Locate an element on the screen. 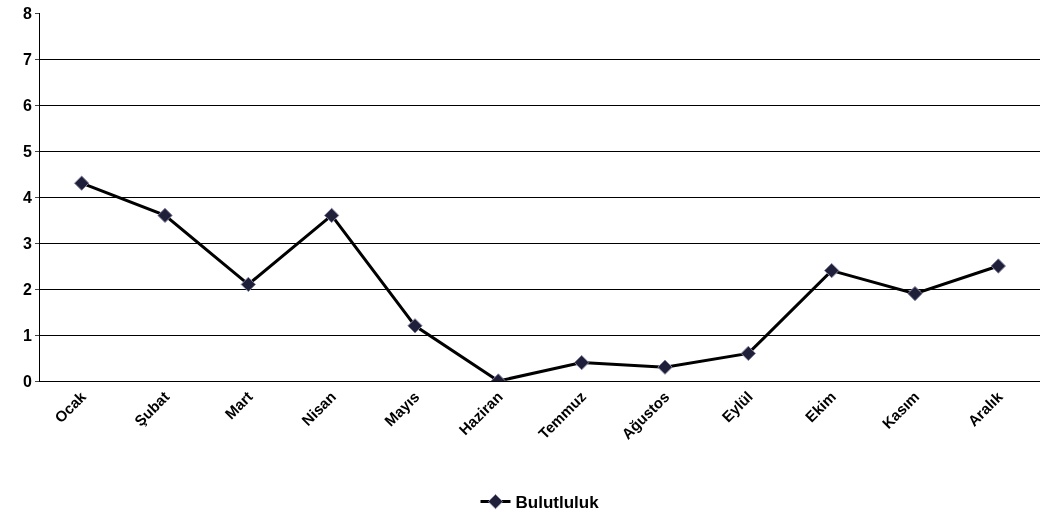 The width and height of the screenshot is (1045, 525). y-tick-label: 7 is located at coordinates (27, 59).